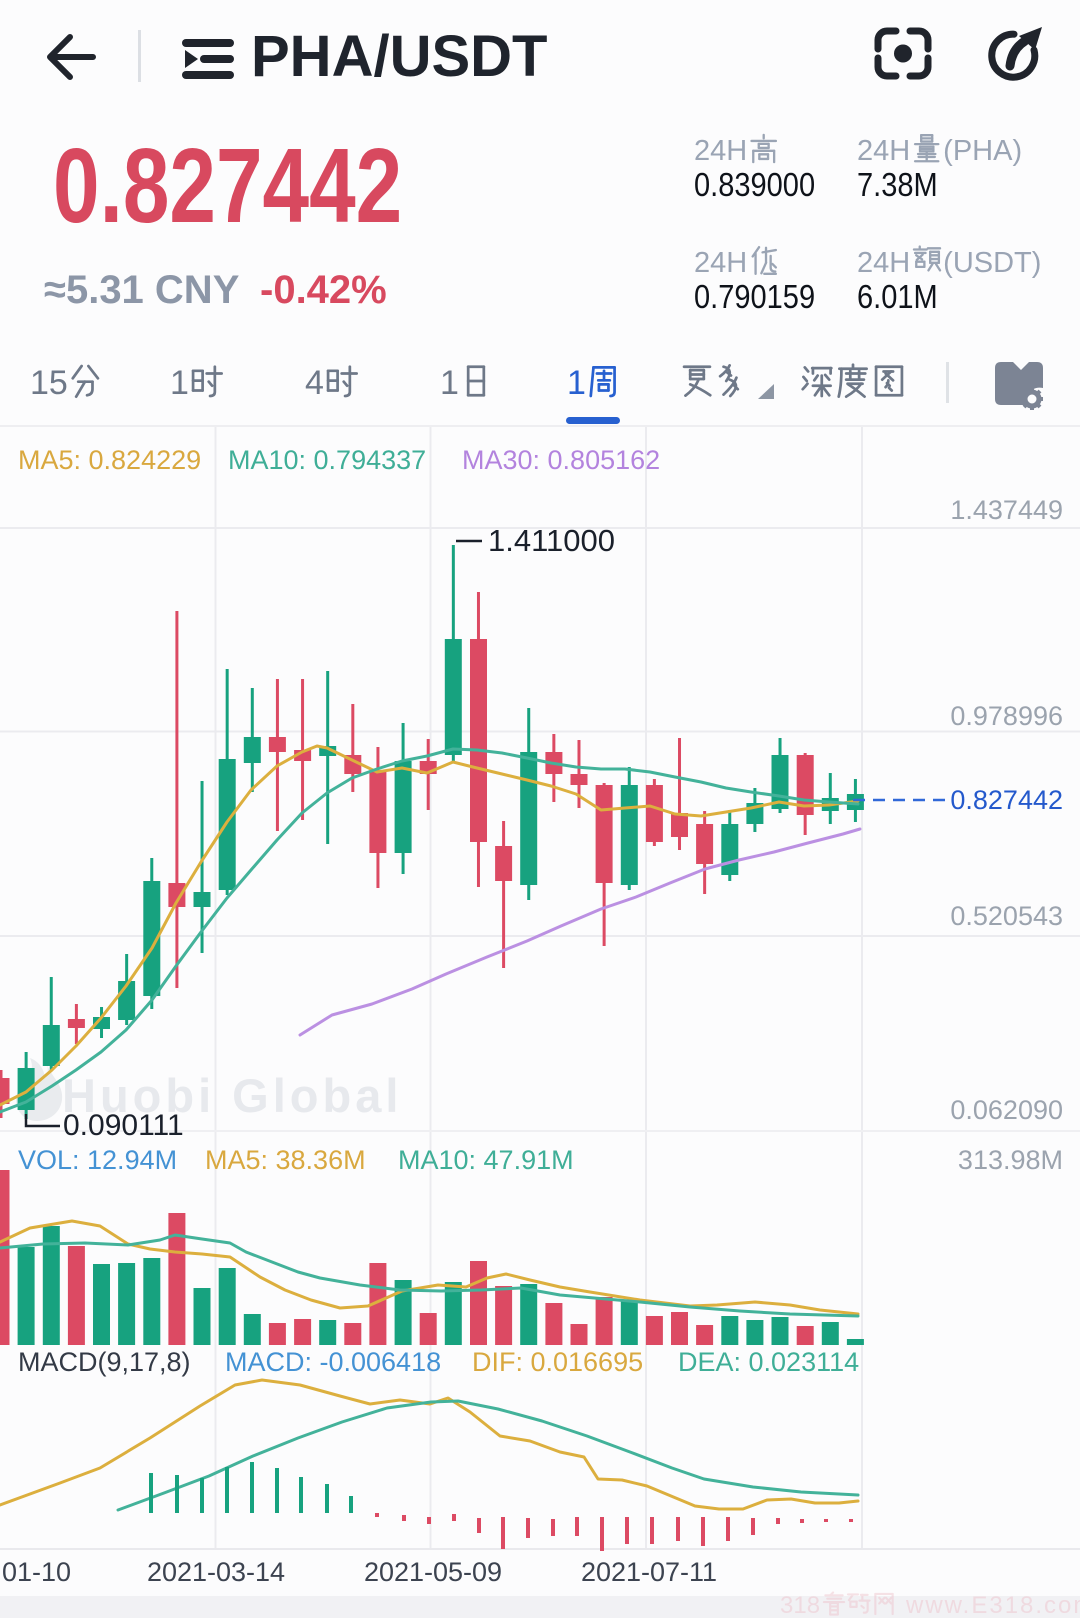 This screenshot has width=1080, height=1618. I want to click on svg-text: MA5: 38.36M, so click(285, 1160).